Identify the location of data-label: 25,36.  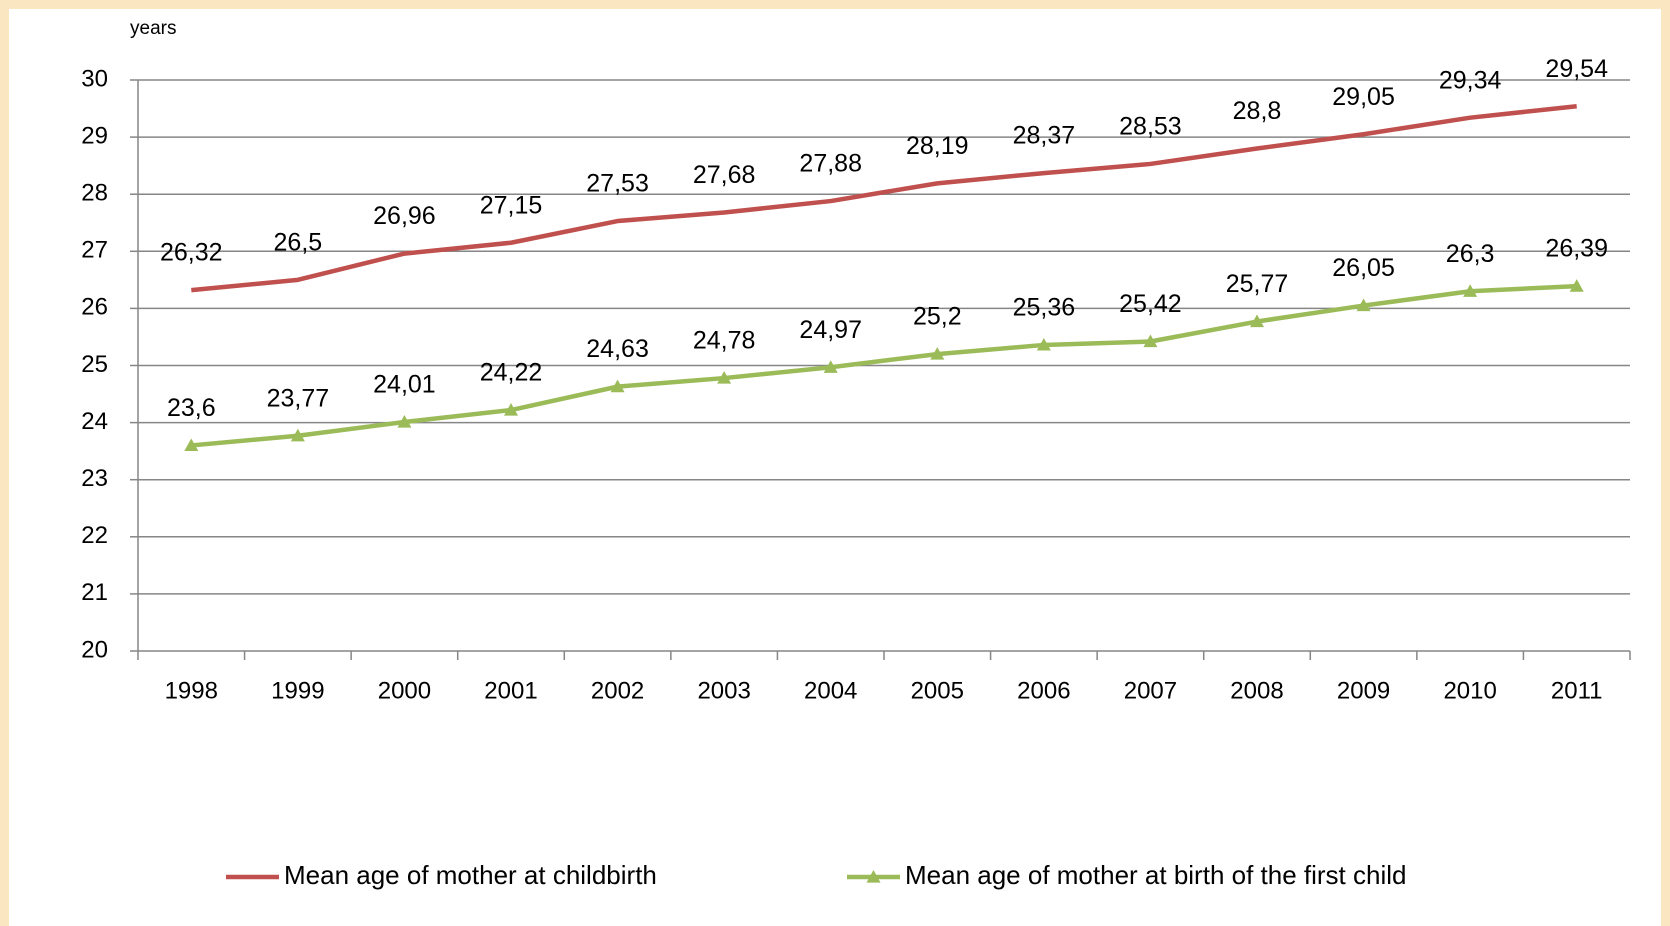
(1044, 308).